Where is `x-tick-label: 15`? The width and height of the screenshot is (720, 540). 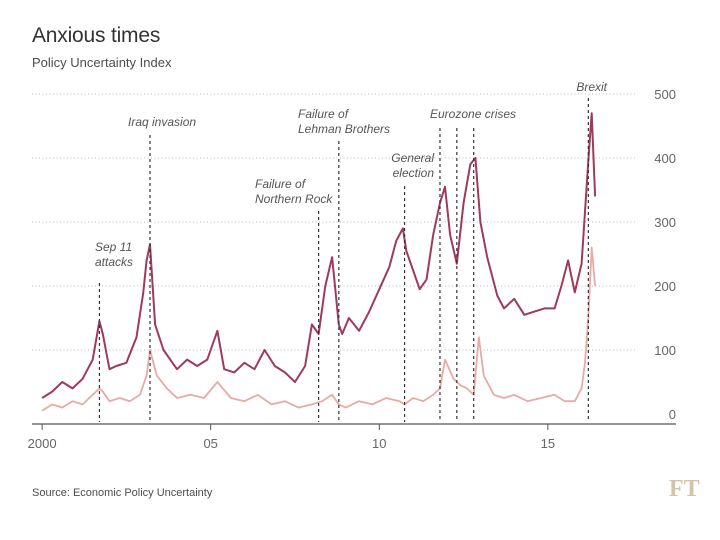 x-tick-label: 15 is located at coordinates (548, 443).